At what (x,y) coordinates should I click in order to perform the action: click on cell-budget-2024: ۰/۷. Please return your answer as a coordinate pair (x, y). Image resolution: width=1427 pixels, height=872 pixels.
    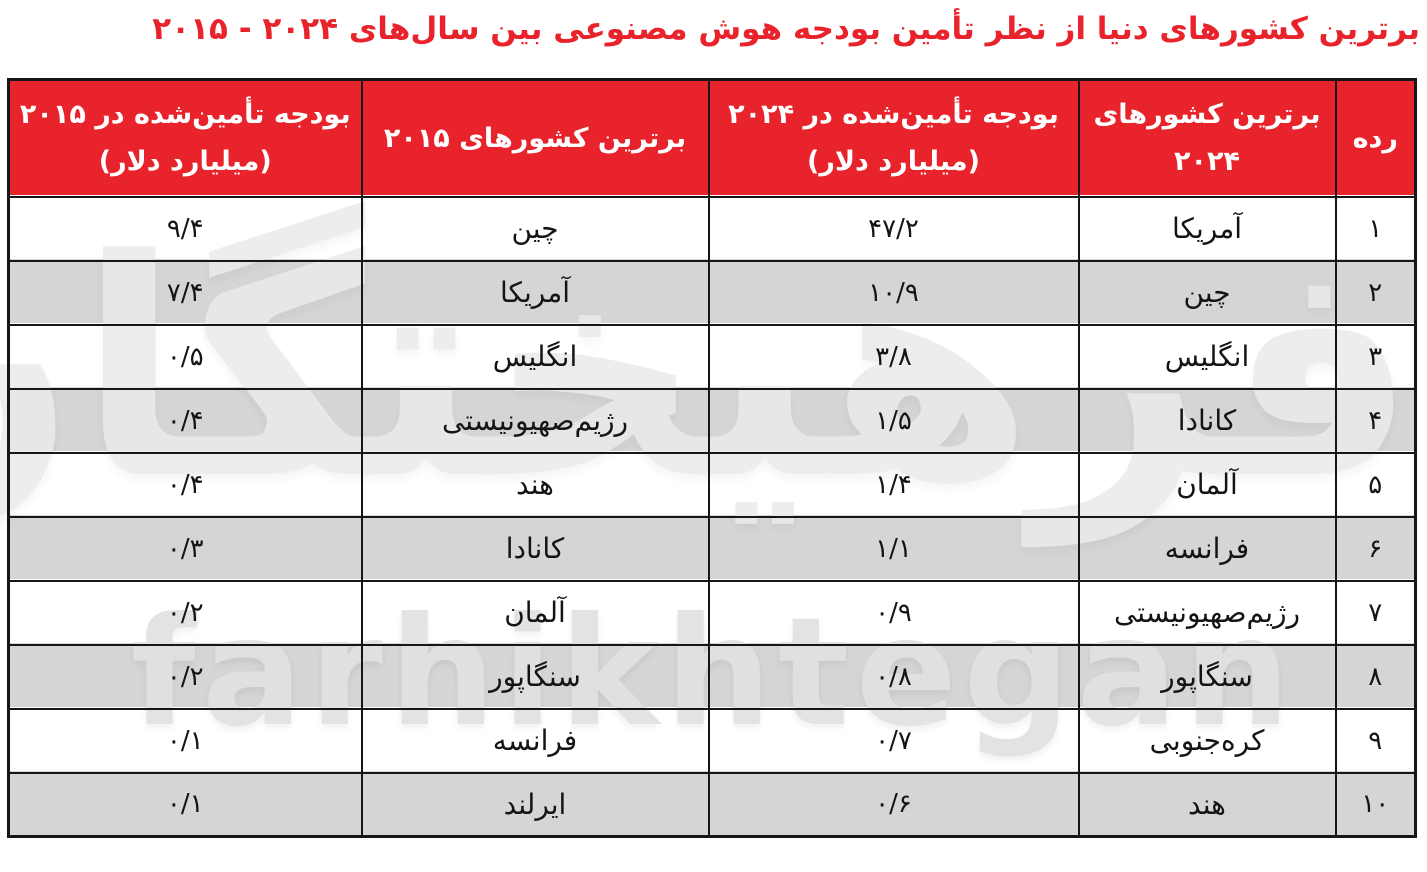
    Looking at the image, I should click on (893, 740).